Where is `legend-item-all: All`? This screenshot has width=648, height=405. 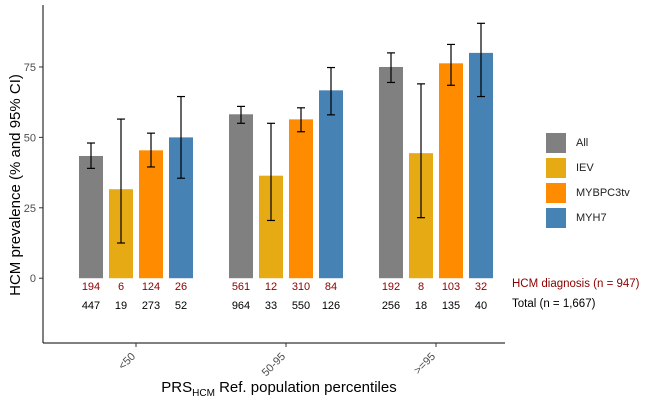 legend-item-all: All is located at coordinates (588, 143).